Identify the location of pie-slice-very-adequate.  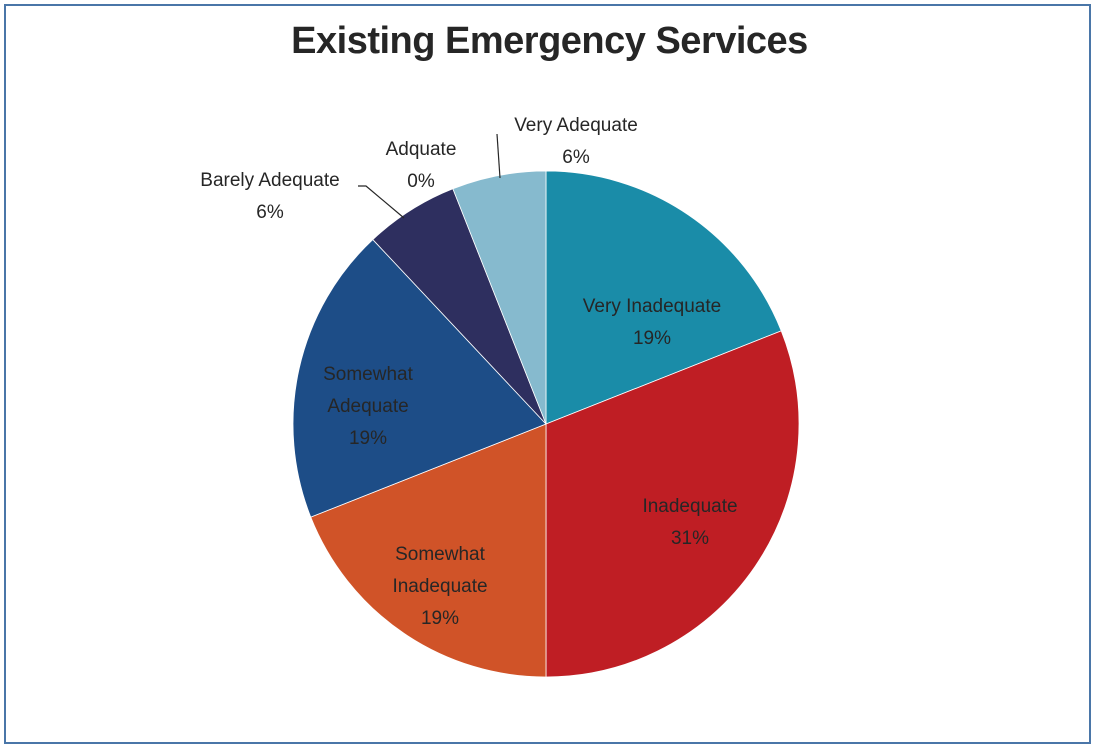
(499, 297).